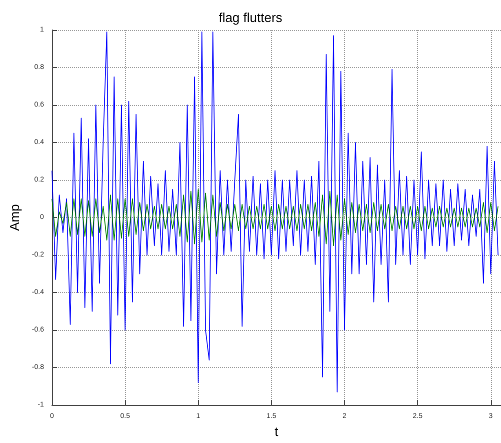  Describe the element at coordinates (276, 431) in the screenshot. I see `x-axis-title: t` at that location.